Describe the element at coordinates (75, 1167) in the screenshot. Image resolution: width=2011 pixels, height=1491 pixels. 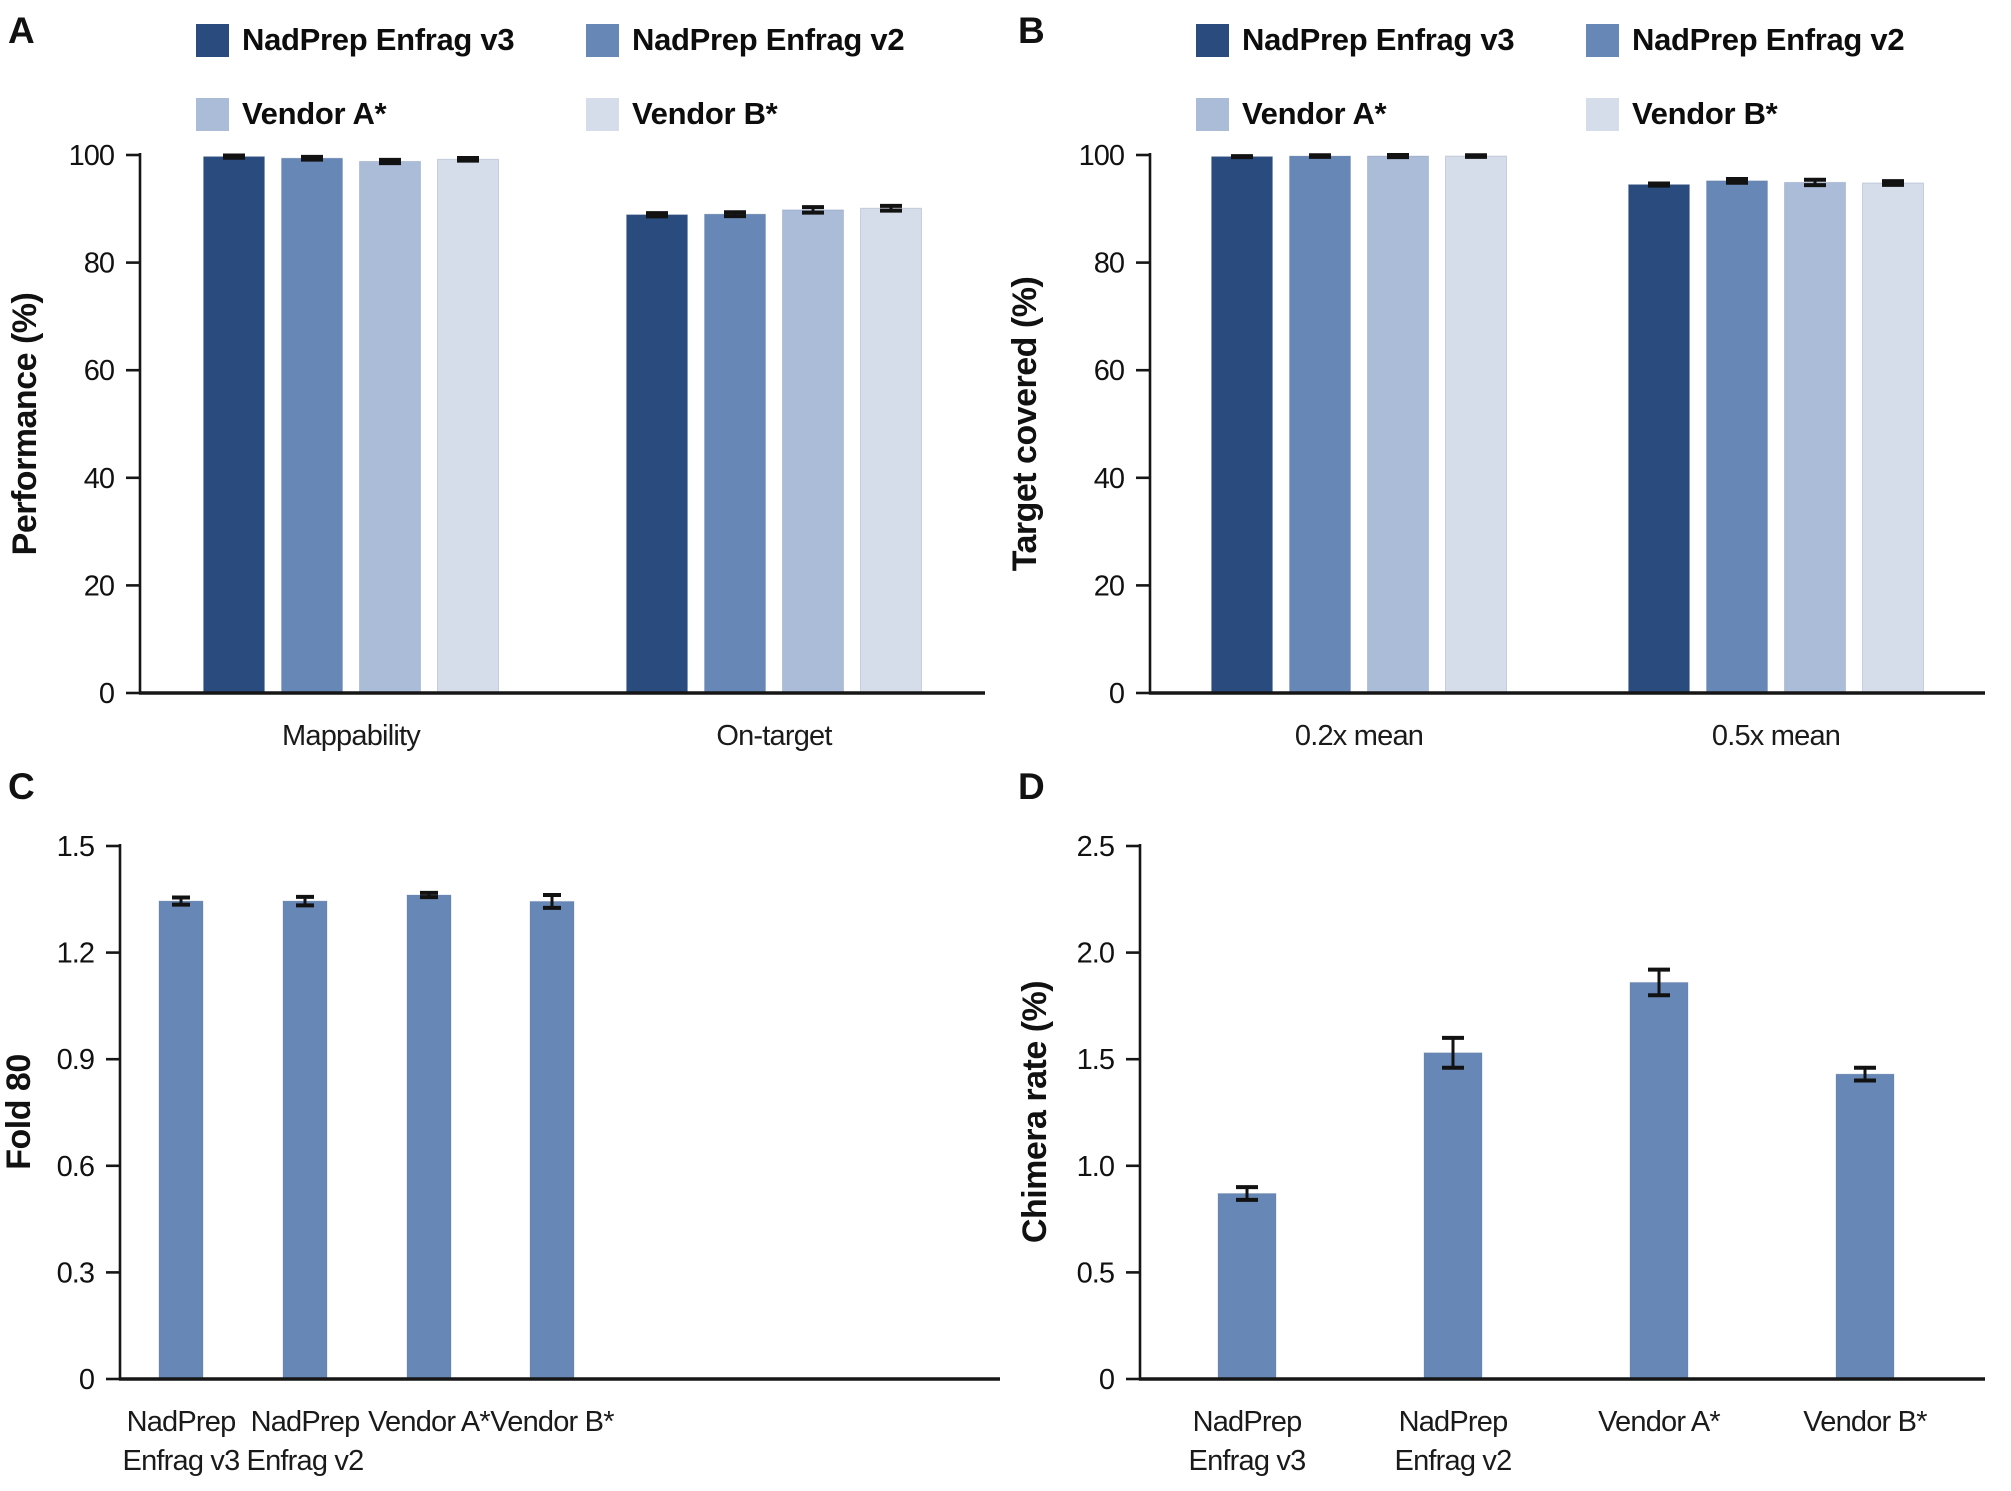
I see `y-tick-label: 0.6` at that location.